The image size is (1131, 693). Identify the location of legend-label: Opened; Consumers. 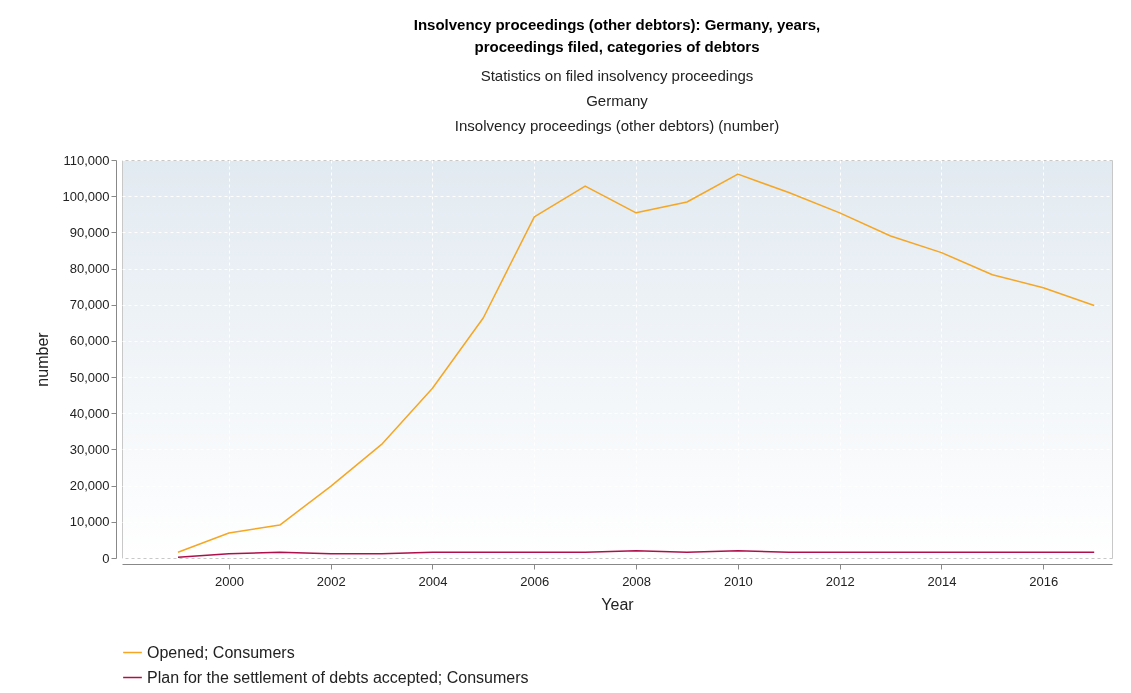
(221, 652).